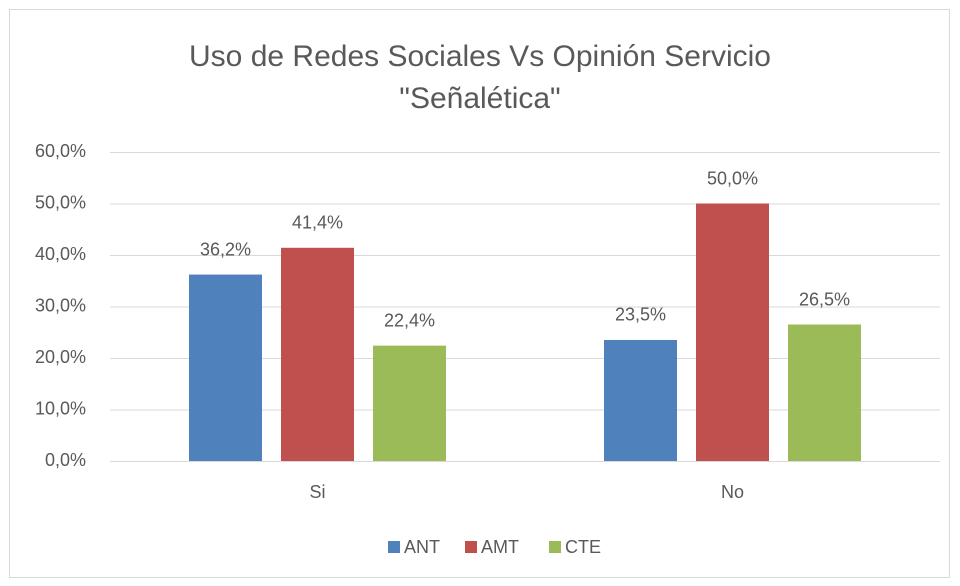 The image size is (960, 586). I want to click on data-label: 26,5%, so click(824, 299).